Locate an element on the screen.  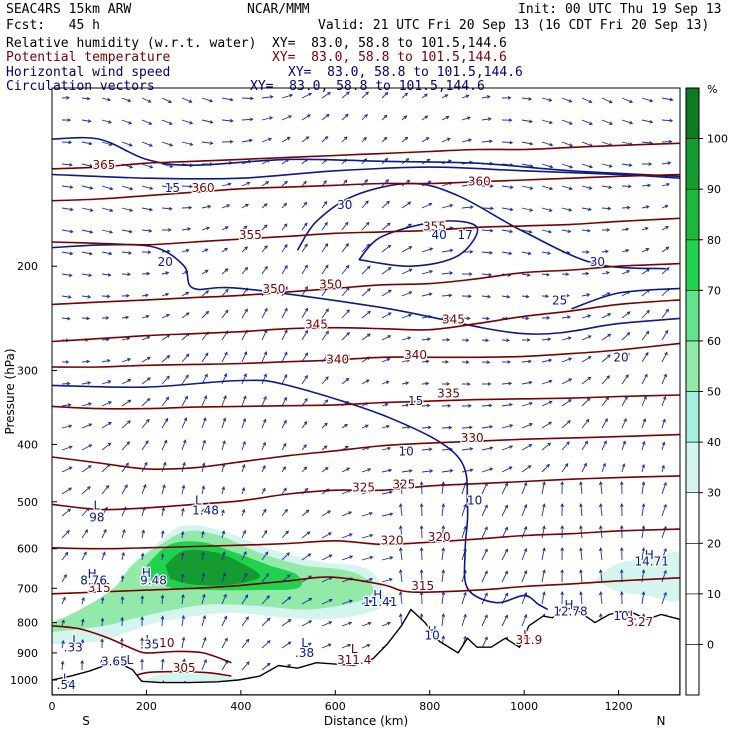
colorbar-swatch is located at coordinates (692, 164).